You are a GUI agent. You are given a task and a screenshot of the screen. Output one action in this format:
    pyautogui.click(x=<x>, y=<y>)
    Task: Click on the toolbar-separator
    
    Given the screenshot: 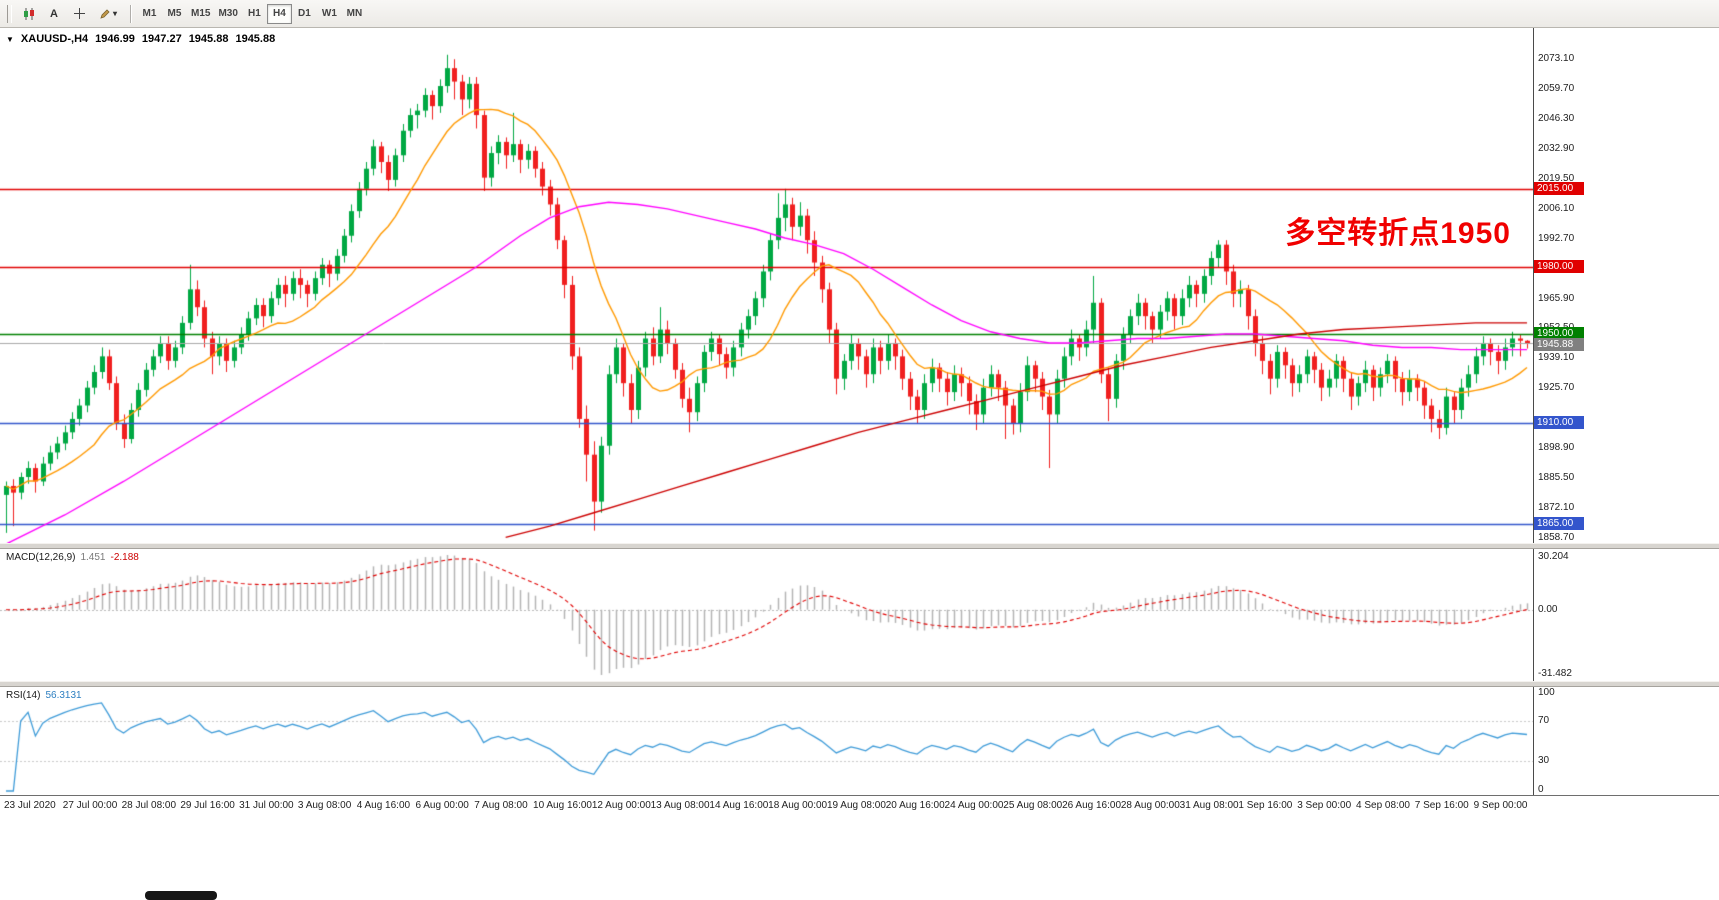 What is the action you would take?
    pyautogui.click(x=130, y=13)
    